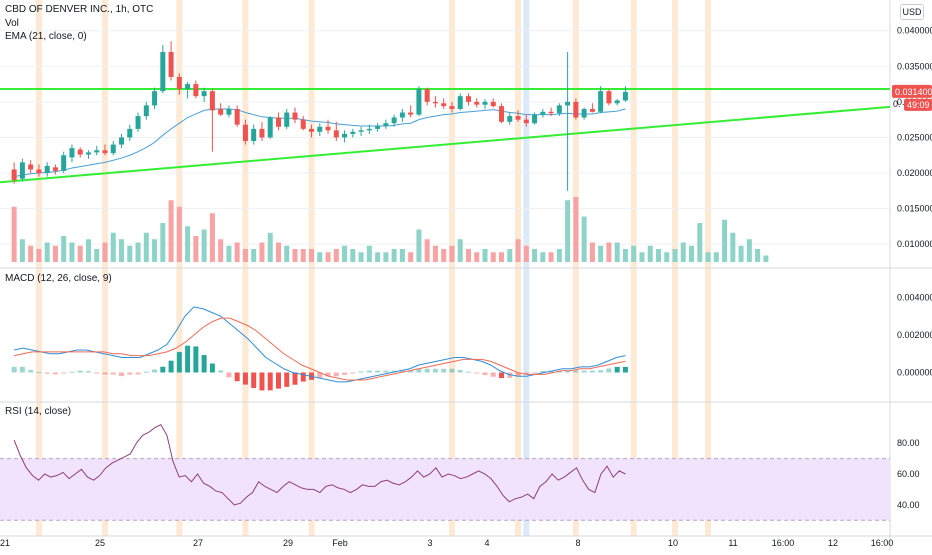 The image size is (932, 555). Describe the element at coordinates (732, 543) in the screenshot. I see `time-axis-tick: 11` at that location.